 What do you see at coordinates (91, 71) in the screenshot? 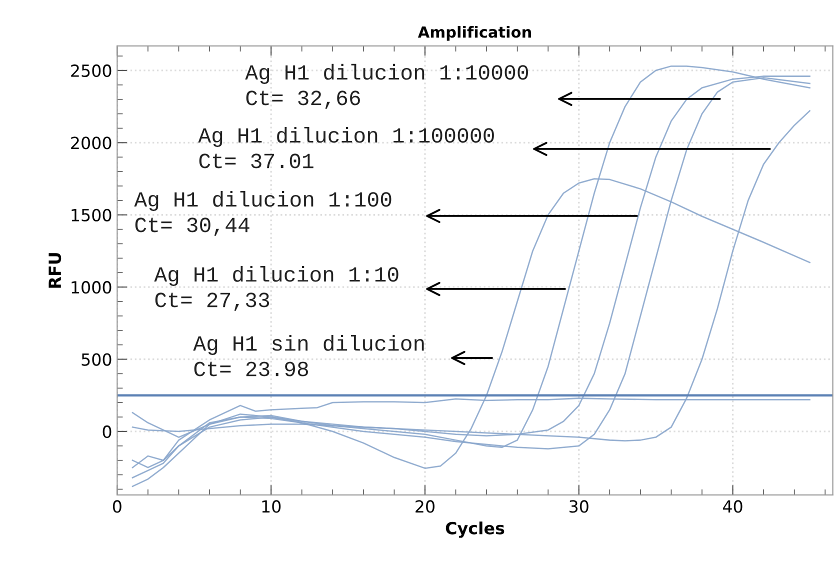
I see `y-tick-label: 2500` at bounding box center [91, 71].